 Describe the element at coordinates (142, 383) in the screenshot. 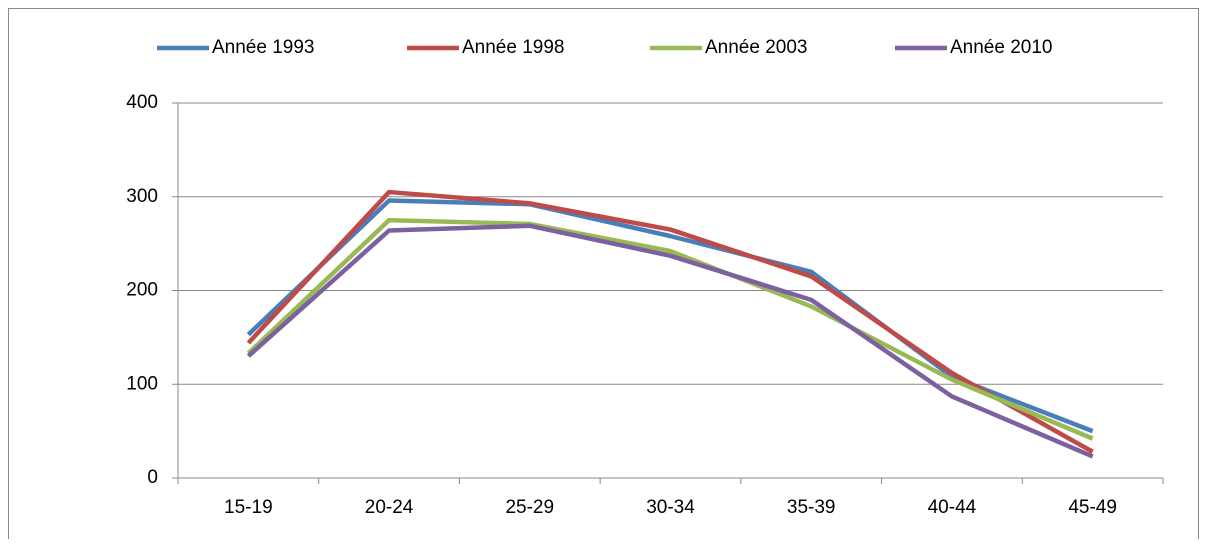

I see `y-tick-label: 100` at that location.